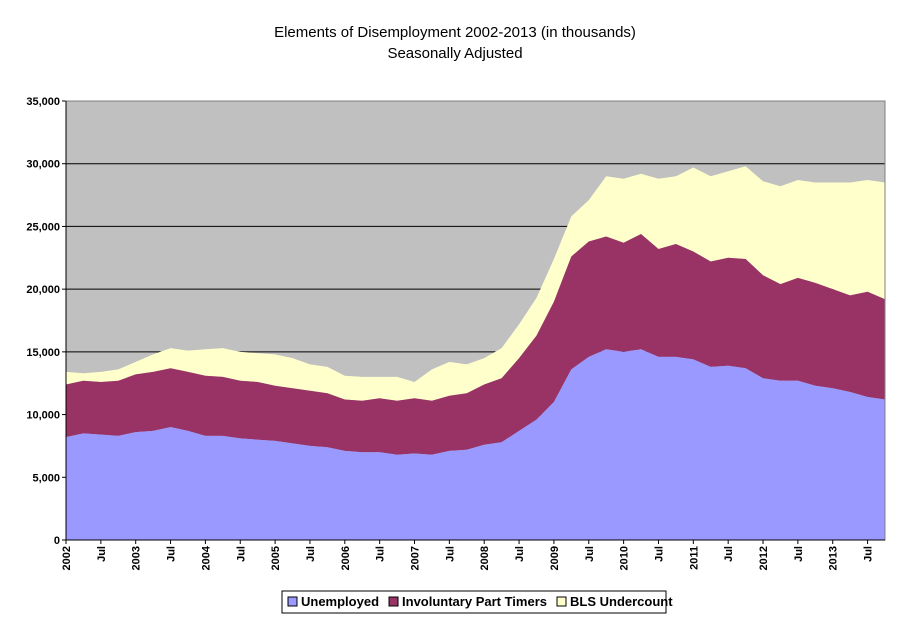 Image resolution: width=911 pixels, height=623 pixels. What do you see at coordinates (137, 558) in the screenshot?
I see `x-tick-label: 2003` at bounding box center [137, 558].